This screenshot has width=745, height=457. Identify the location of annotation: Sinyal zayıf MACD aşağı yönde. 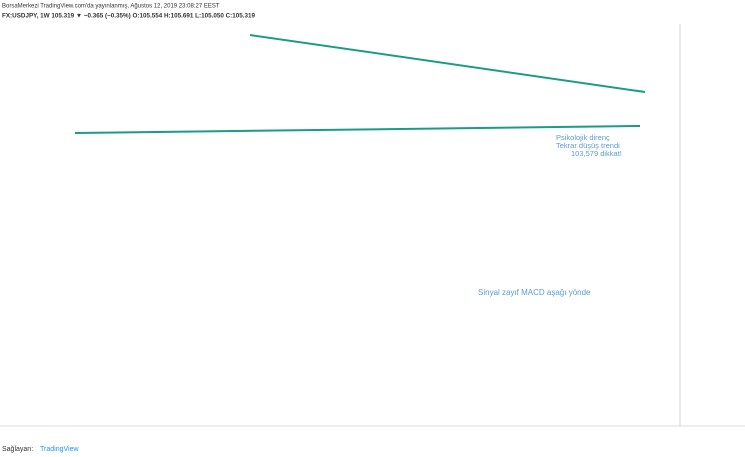
(534, 292).